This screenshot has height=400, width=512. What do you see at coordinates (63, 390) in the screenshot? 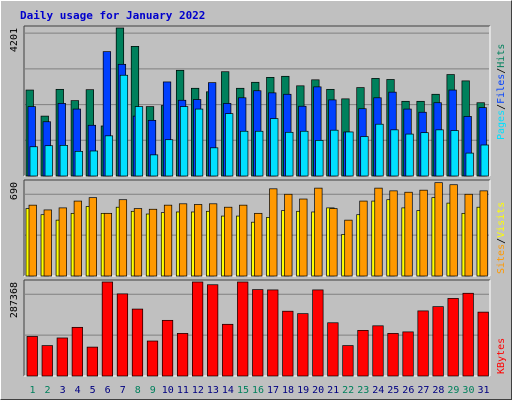
I see `x-tick-label-day-3: 3` at bounding box center [63, 390].